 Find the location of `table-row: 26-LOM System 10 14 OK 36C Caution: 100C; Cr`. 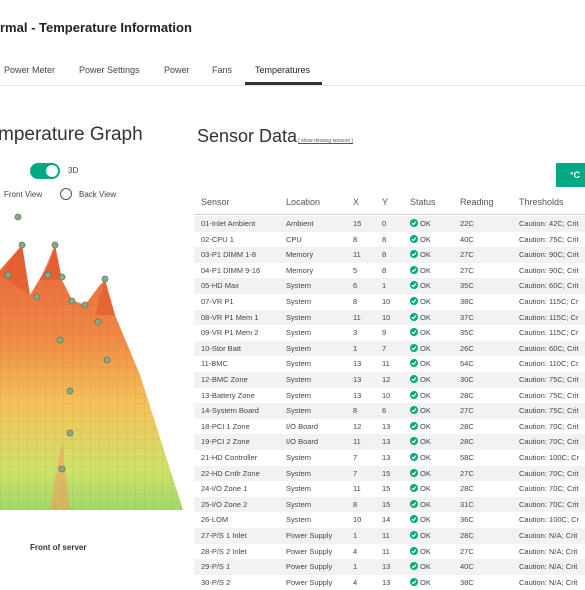

table-row: 26-LOM System 10 14 OK 36C Caution: 100C; Cr is located at coordinates (389, 520).